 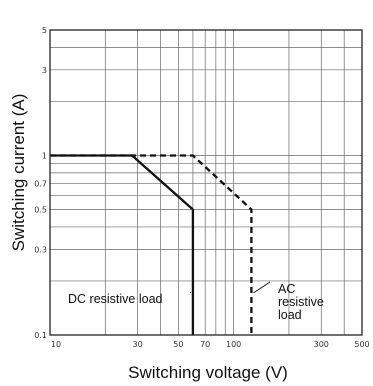 I want to click on annotation-line: load, so click(x=290, y=315).